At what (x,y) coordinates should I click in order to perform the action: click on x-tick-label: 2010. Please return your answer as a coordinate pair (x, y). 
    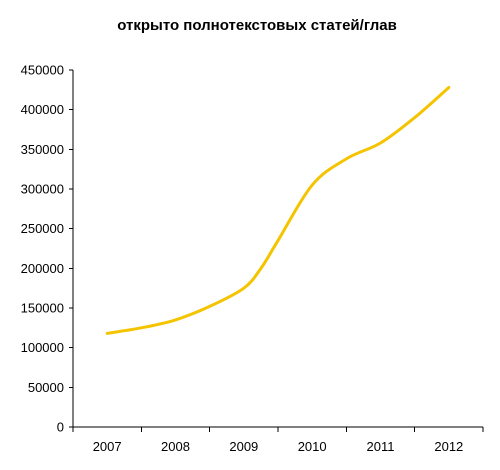
    Looking at the image, I should click on (312, 446).